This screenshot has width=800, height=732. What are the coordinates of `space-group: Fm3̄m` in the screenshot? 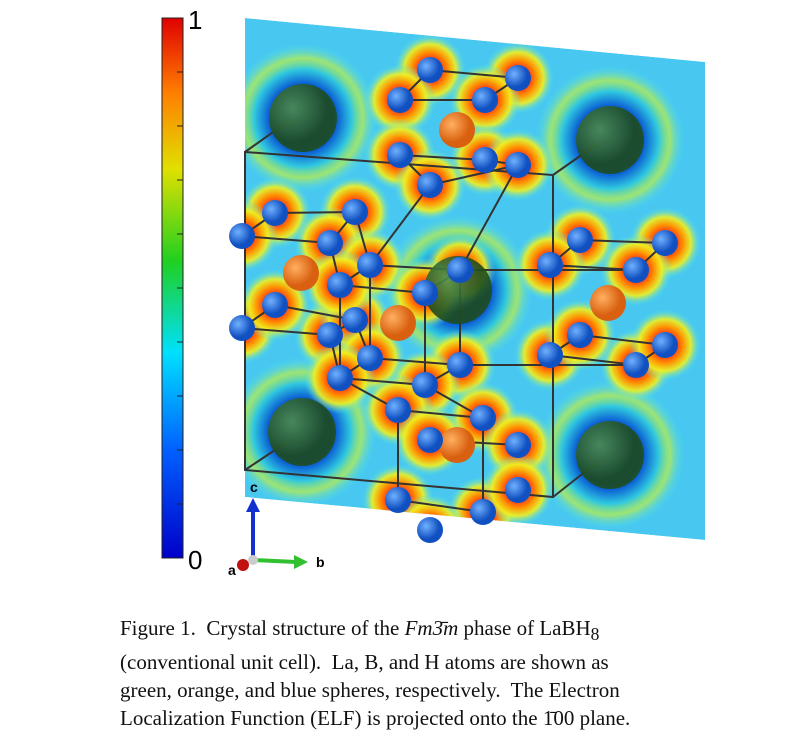 It's located at (431, 628).